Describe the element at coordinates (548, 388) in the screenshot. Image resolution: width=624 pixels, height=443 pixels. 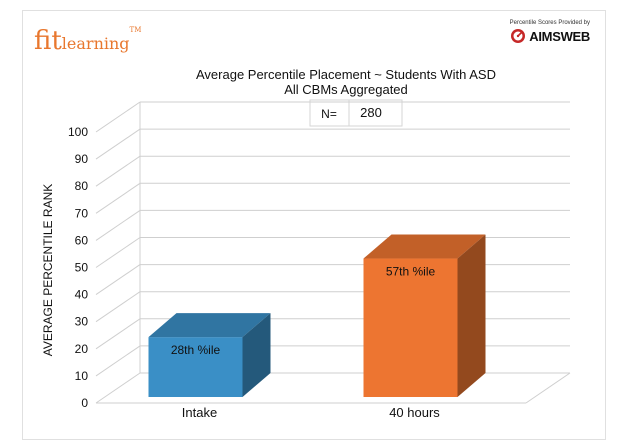
I see `floor-right-edge` at that location.